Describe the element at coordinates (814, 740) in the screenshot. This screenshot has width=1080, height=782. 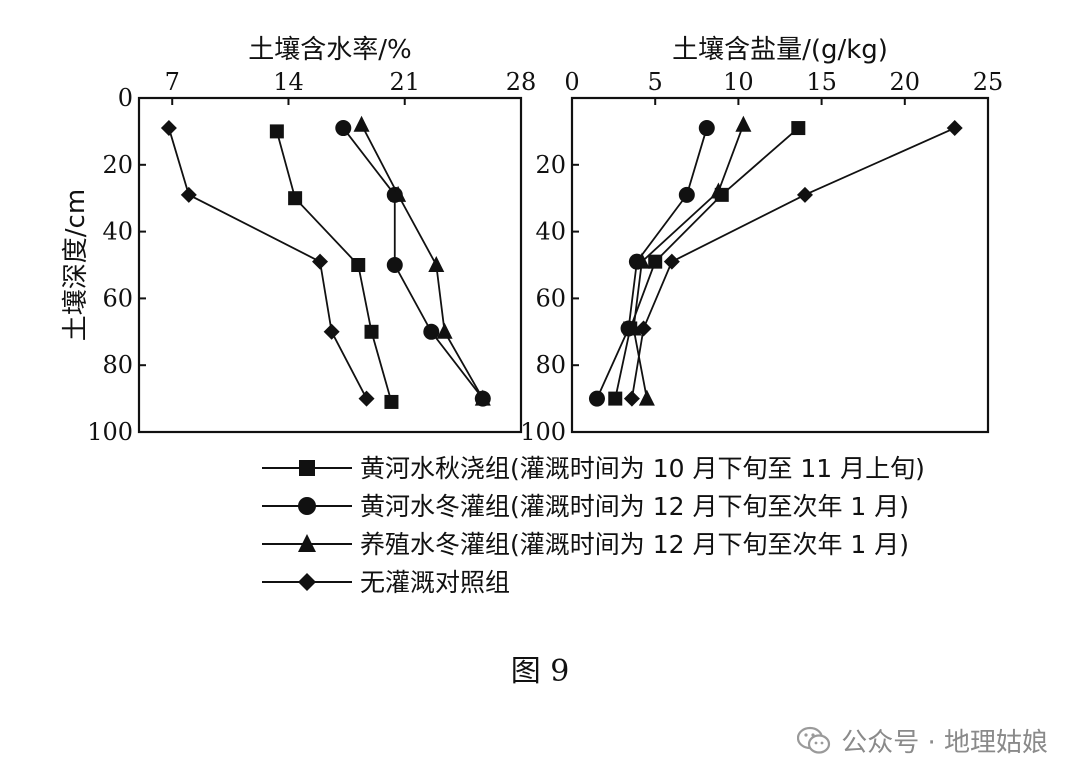
I see `wechat-icon` at that location.